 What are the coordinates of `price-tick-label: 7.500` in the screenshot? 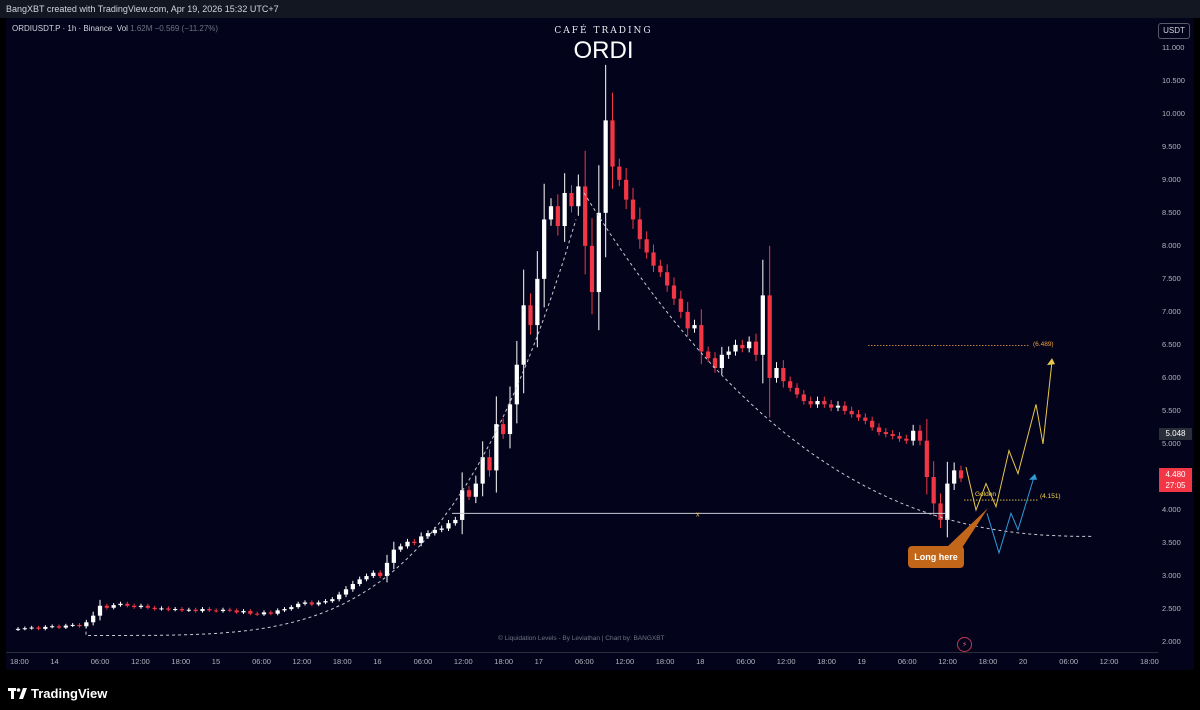 It's located at (1171, 278).